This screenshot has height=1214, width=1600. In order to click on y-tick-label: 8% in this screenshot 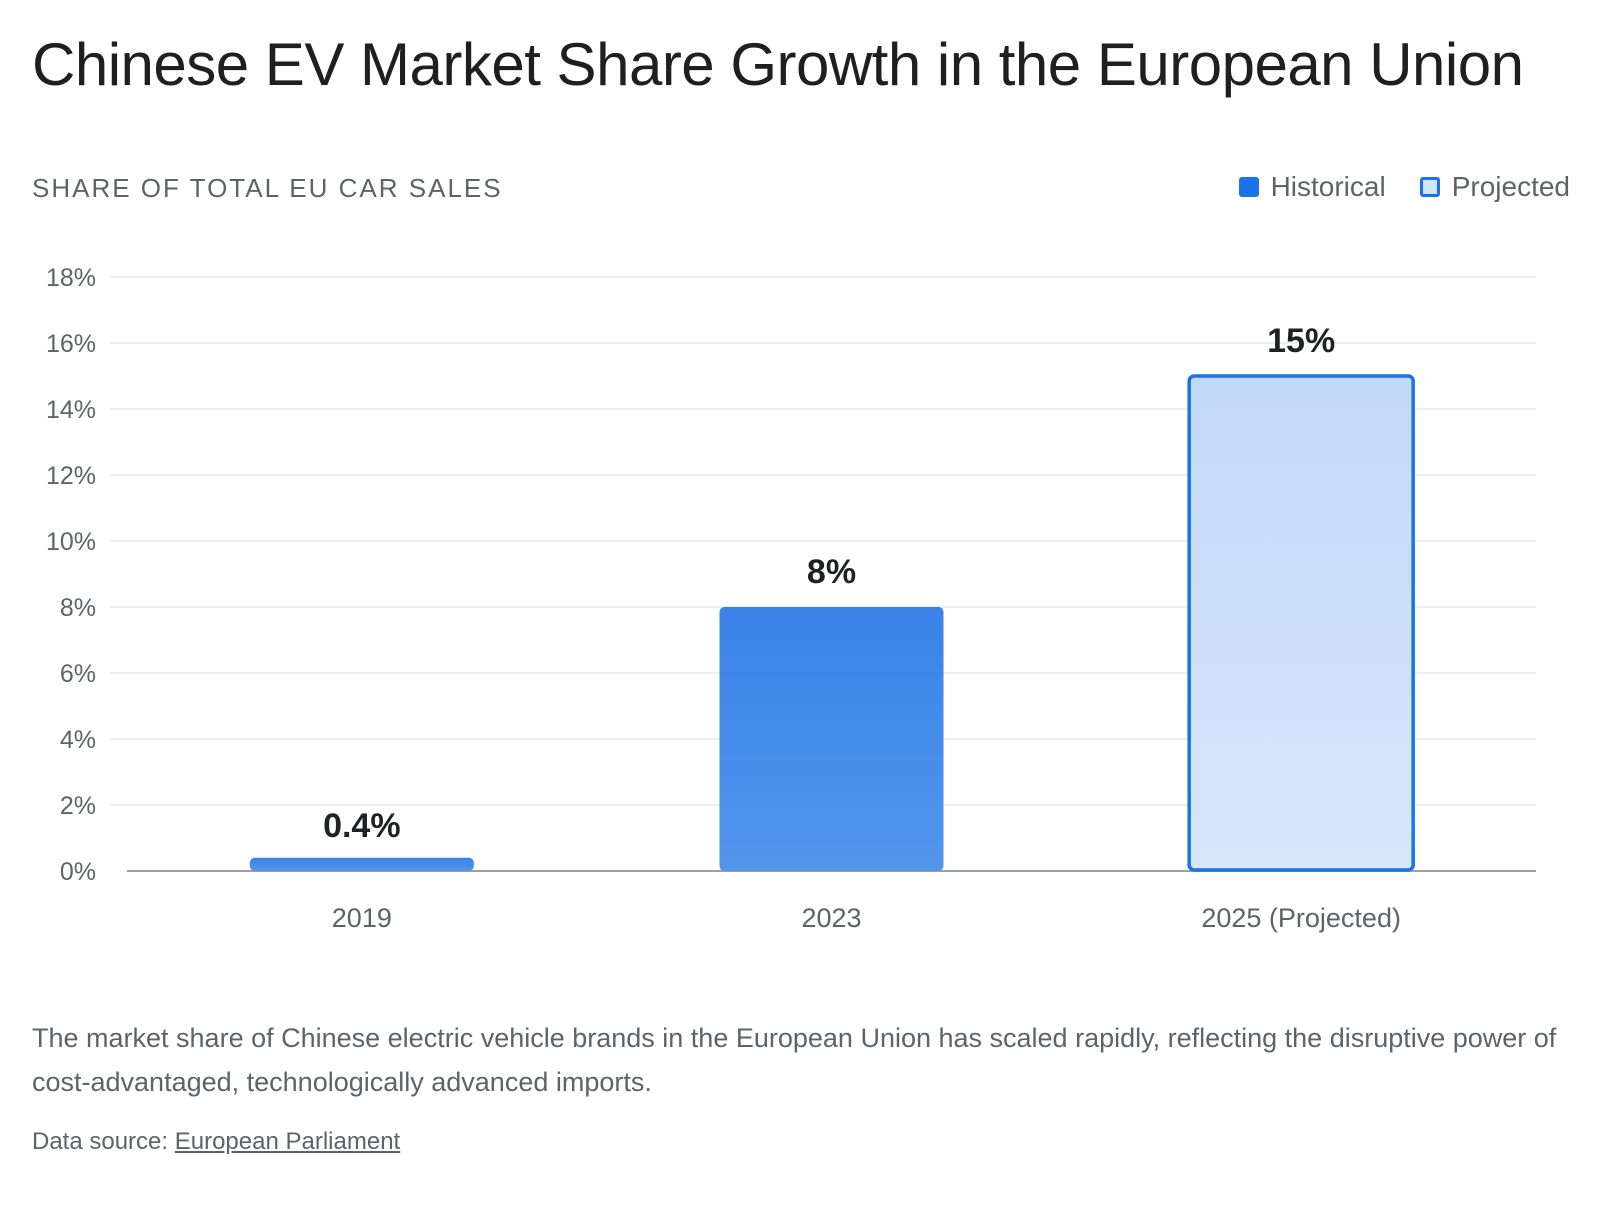, I will do `click(78, 608)`.